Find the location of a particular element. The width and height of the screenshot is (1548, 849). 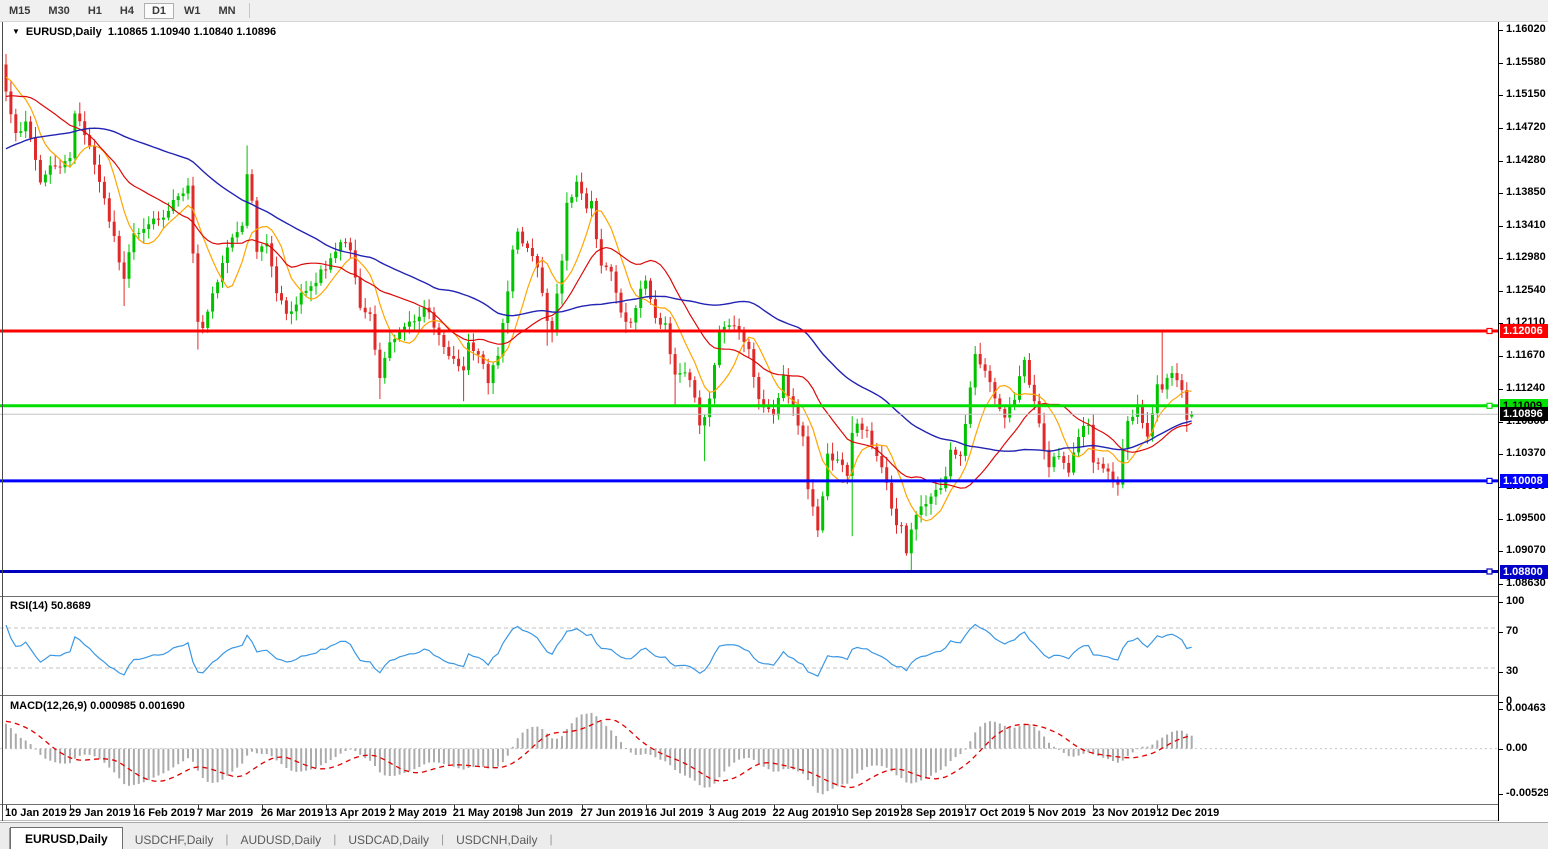

price-tick-label: 1.14720 is located at coordinates (1526, 126).